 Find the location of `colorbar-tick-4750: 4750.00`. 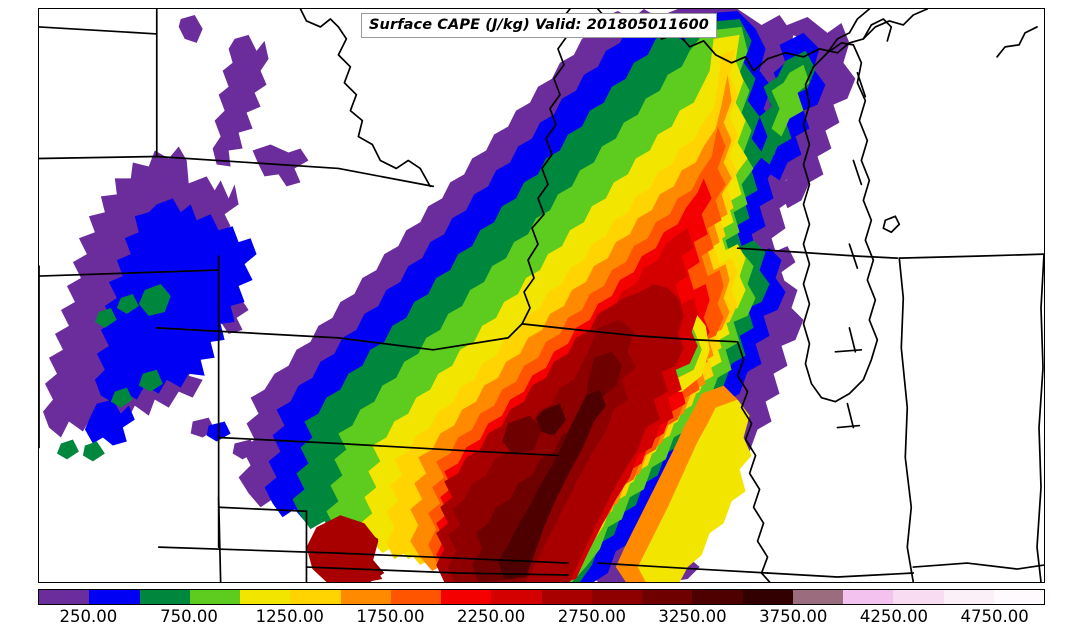

colorbar-tick-4750: 4750.00 is located at coordinates (994, 616).